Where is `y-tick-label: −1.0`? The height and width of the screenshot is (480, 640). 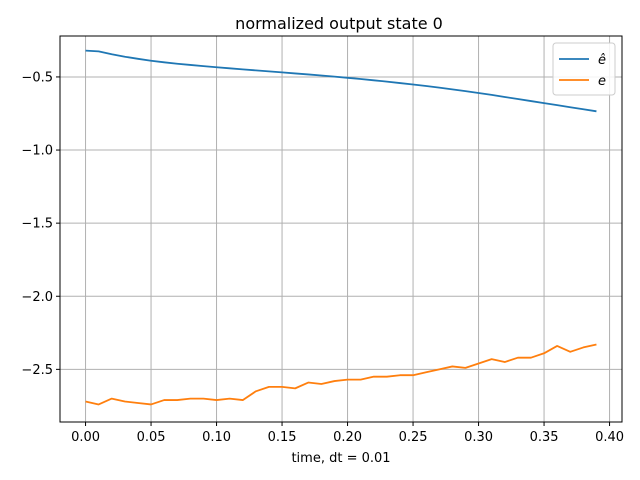
y-tick-label: −1.0 is located at coordinates (37, 151).